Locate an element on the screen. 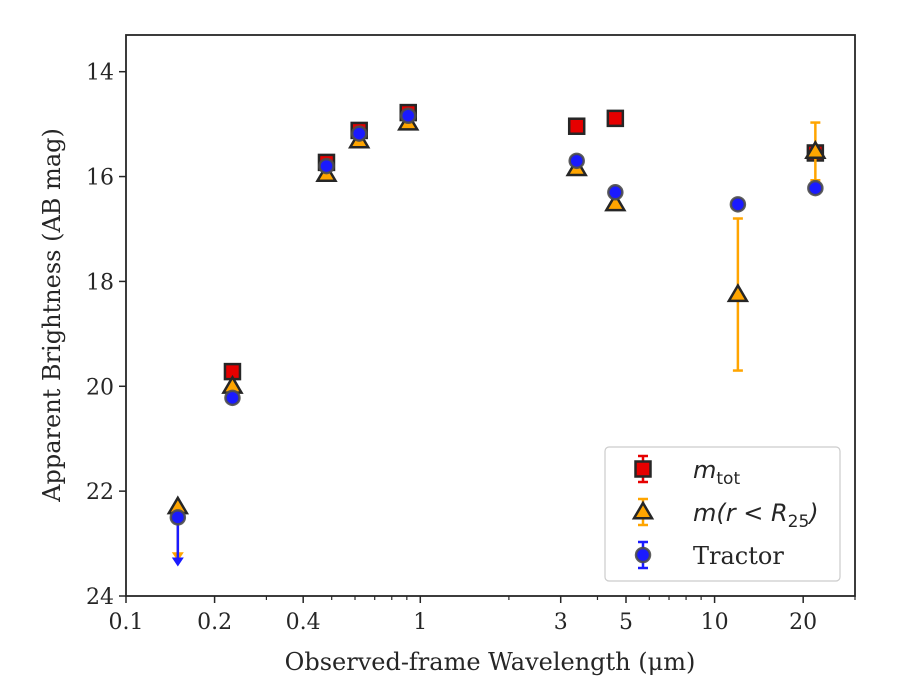 Image resolution: width=900 pixels, height=700 pixels. legend-label-mtot: mtot is located at coordinates (716, 472).